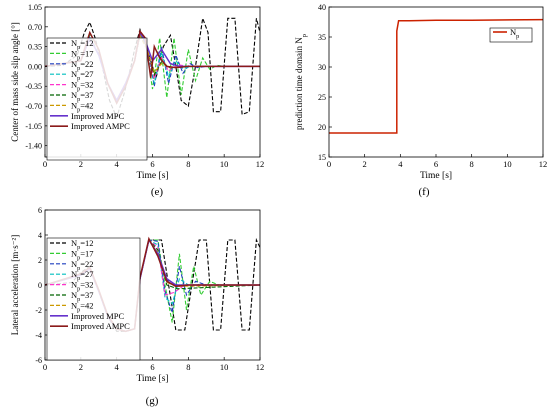 This screenshot has height=411, width=550. What do you see at coordinates (33, 146) in the screenshot?
I see `y-tick-label: -1.40` at bounding box center [33, 146].